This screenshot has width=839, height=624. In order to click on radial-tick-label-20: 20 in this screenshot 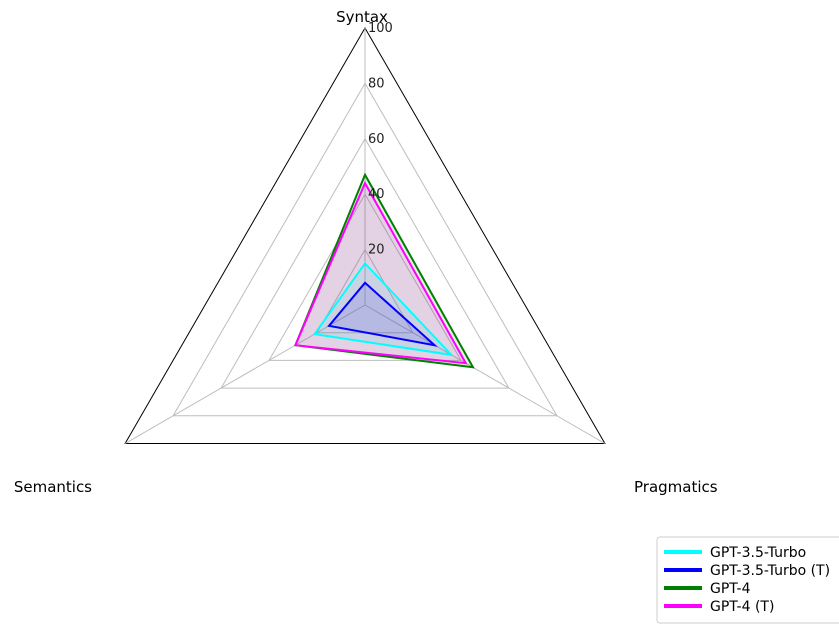, I will do `click(376, 250)`.